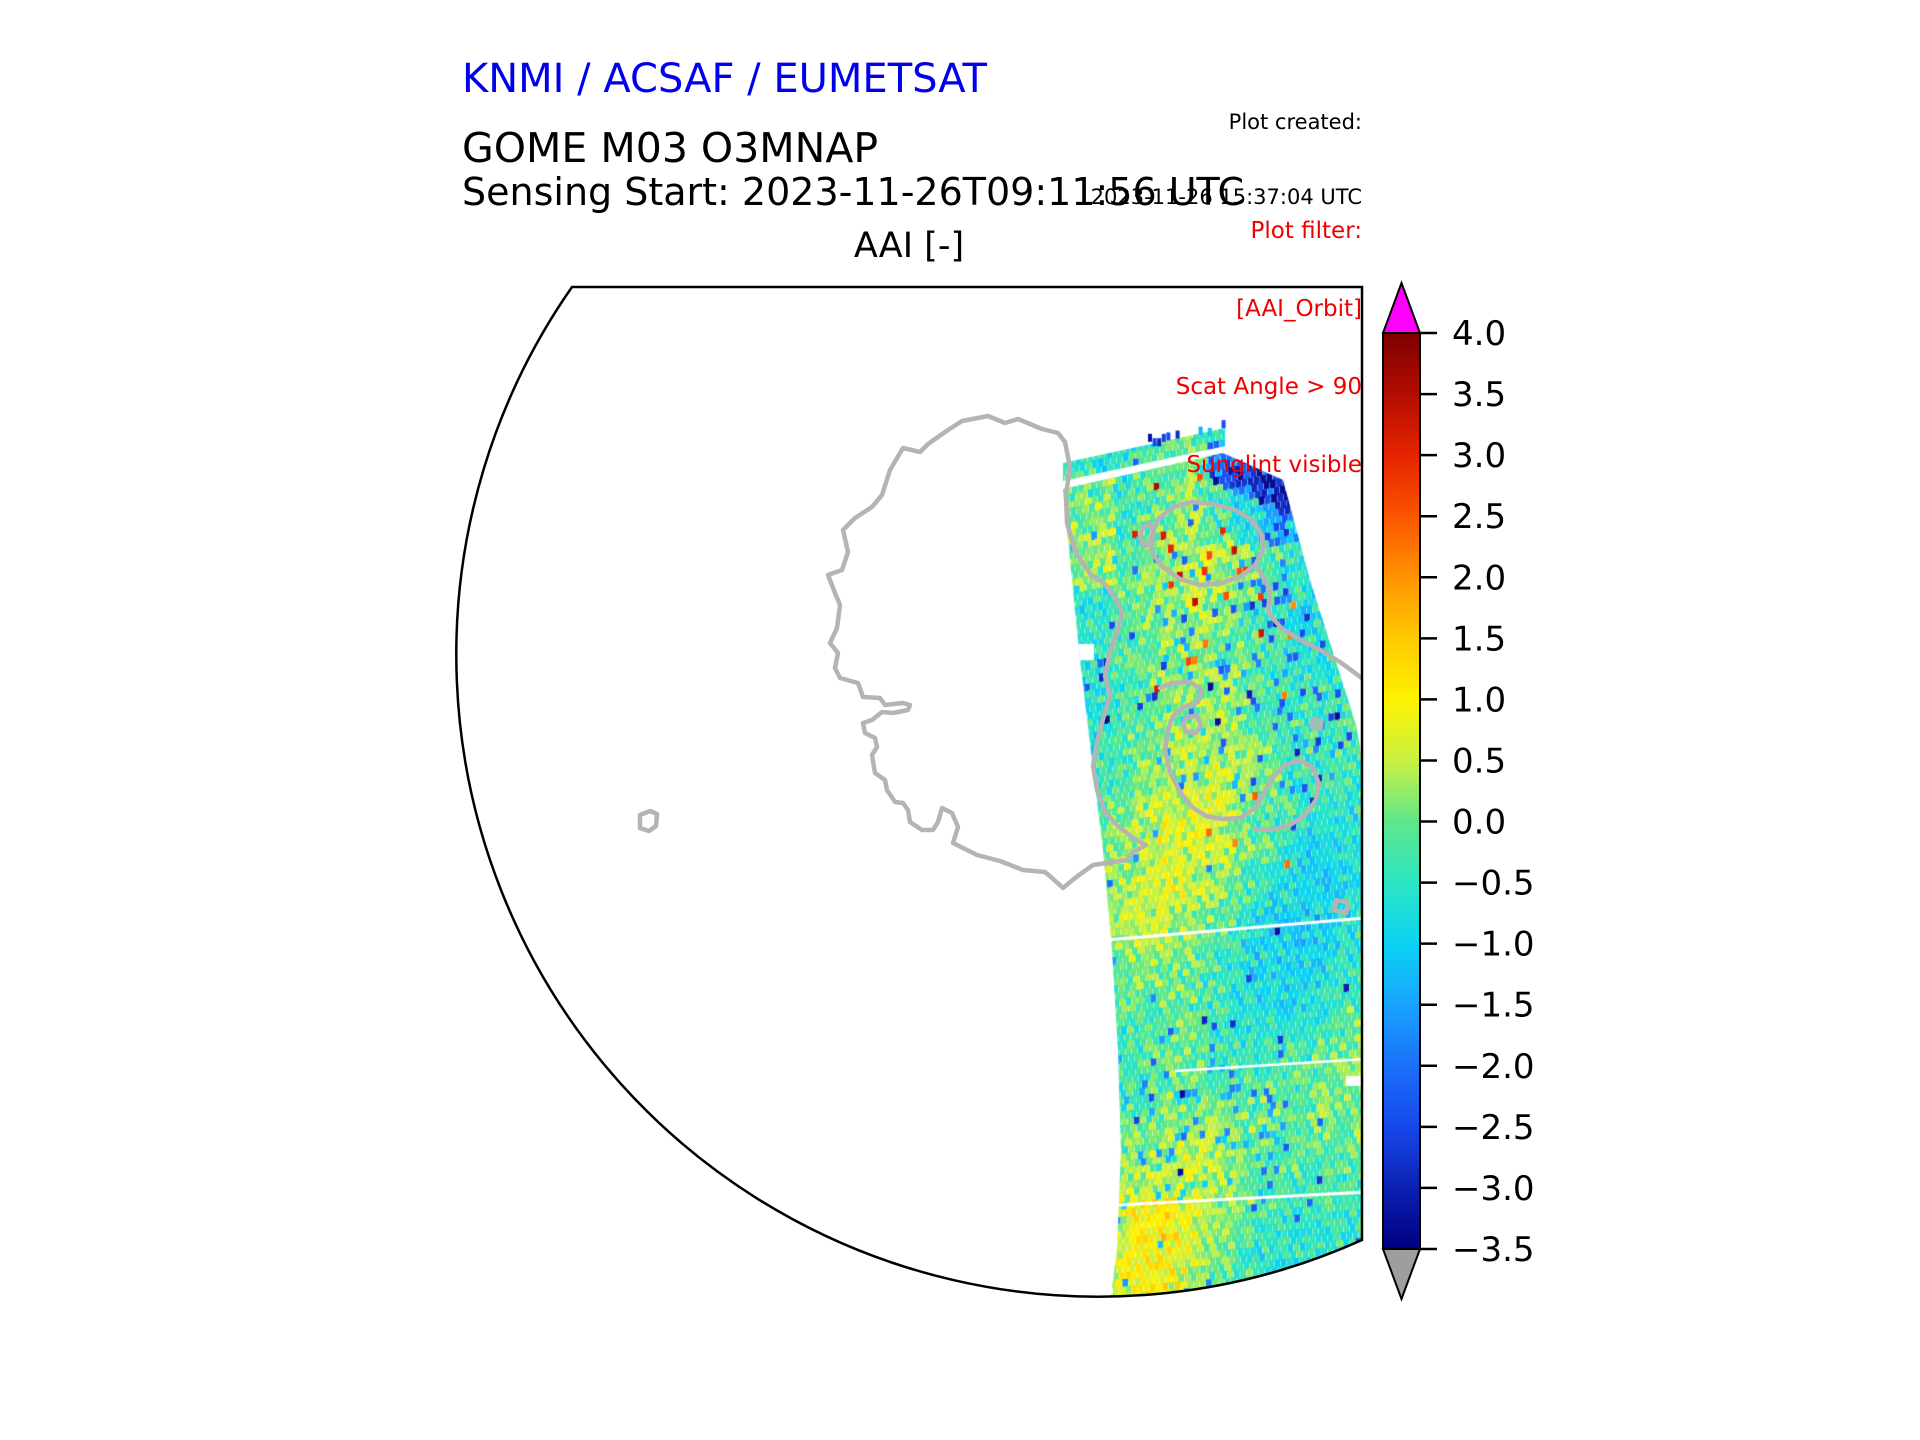  Describe the element at coordinates (1479, 456) in the screenshot. I see `colorbar-tick-label: 3.0` at that location.